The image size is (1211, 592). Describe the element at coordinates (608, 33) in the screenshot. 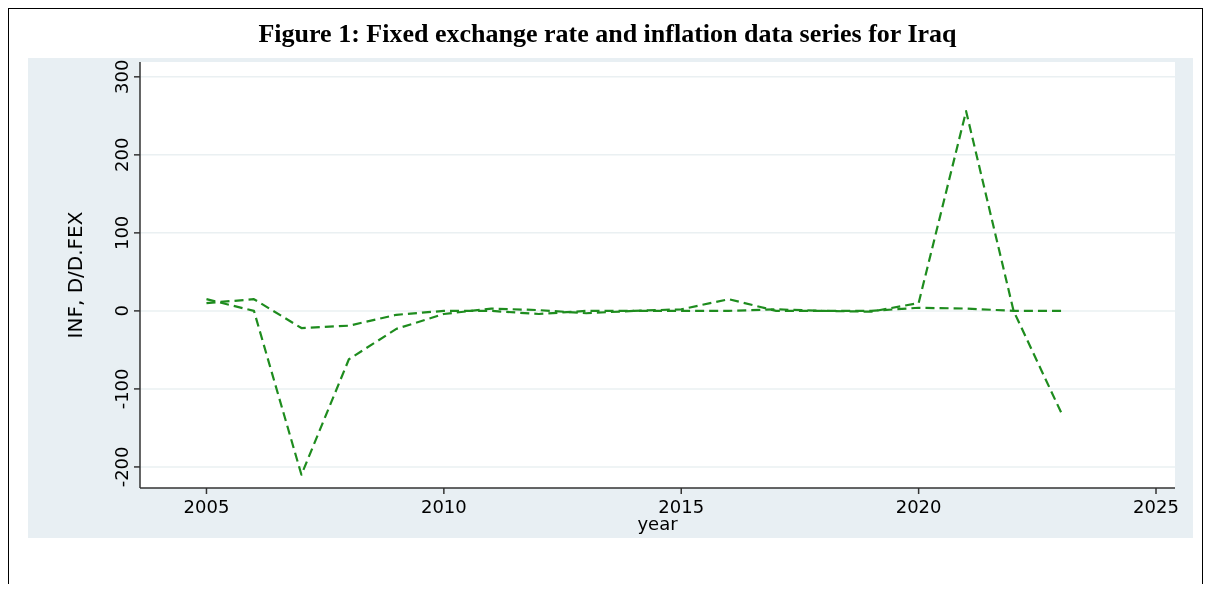

I see `chart-title: Figure 1: Fixed exchange rate and inflation data series for Iraq` at that location.